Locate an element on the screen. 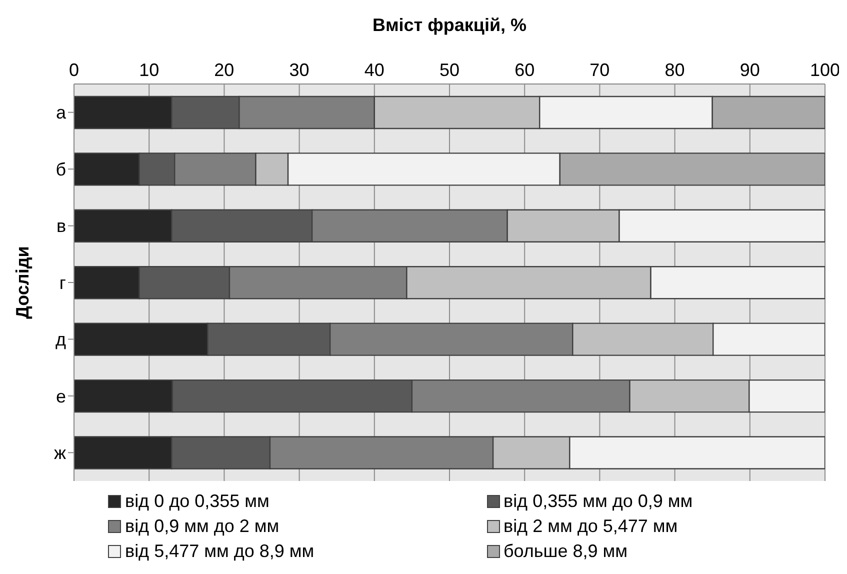  y-tick-label: б is located at coordinates (61, 169).